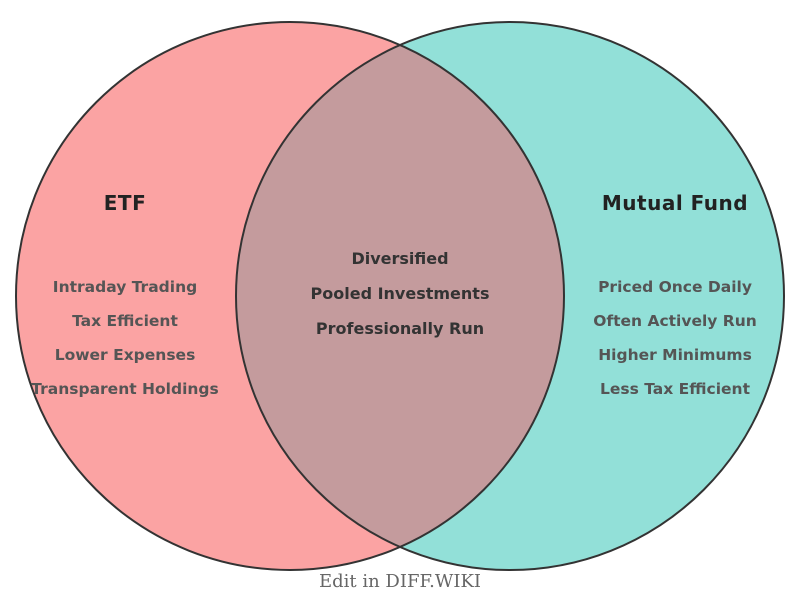 Image resolution: width=800 pixels, height=600 pixels. I want to click on edit-in-diffwiki-link: Edit in DIFF.WIKI, so click(400, 581).